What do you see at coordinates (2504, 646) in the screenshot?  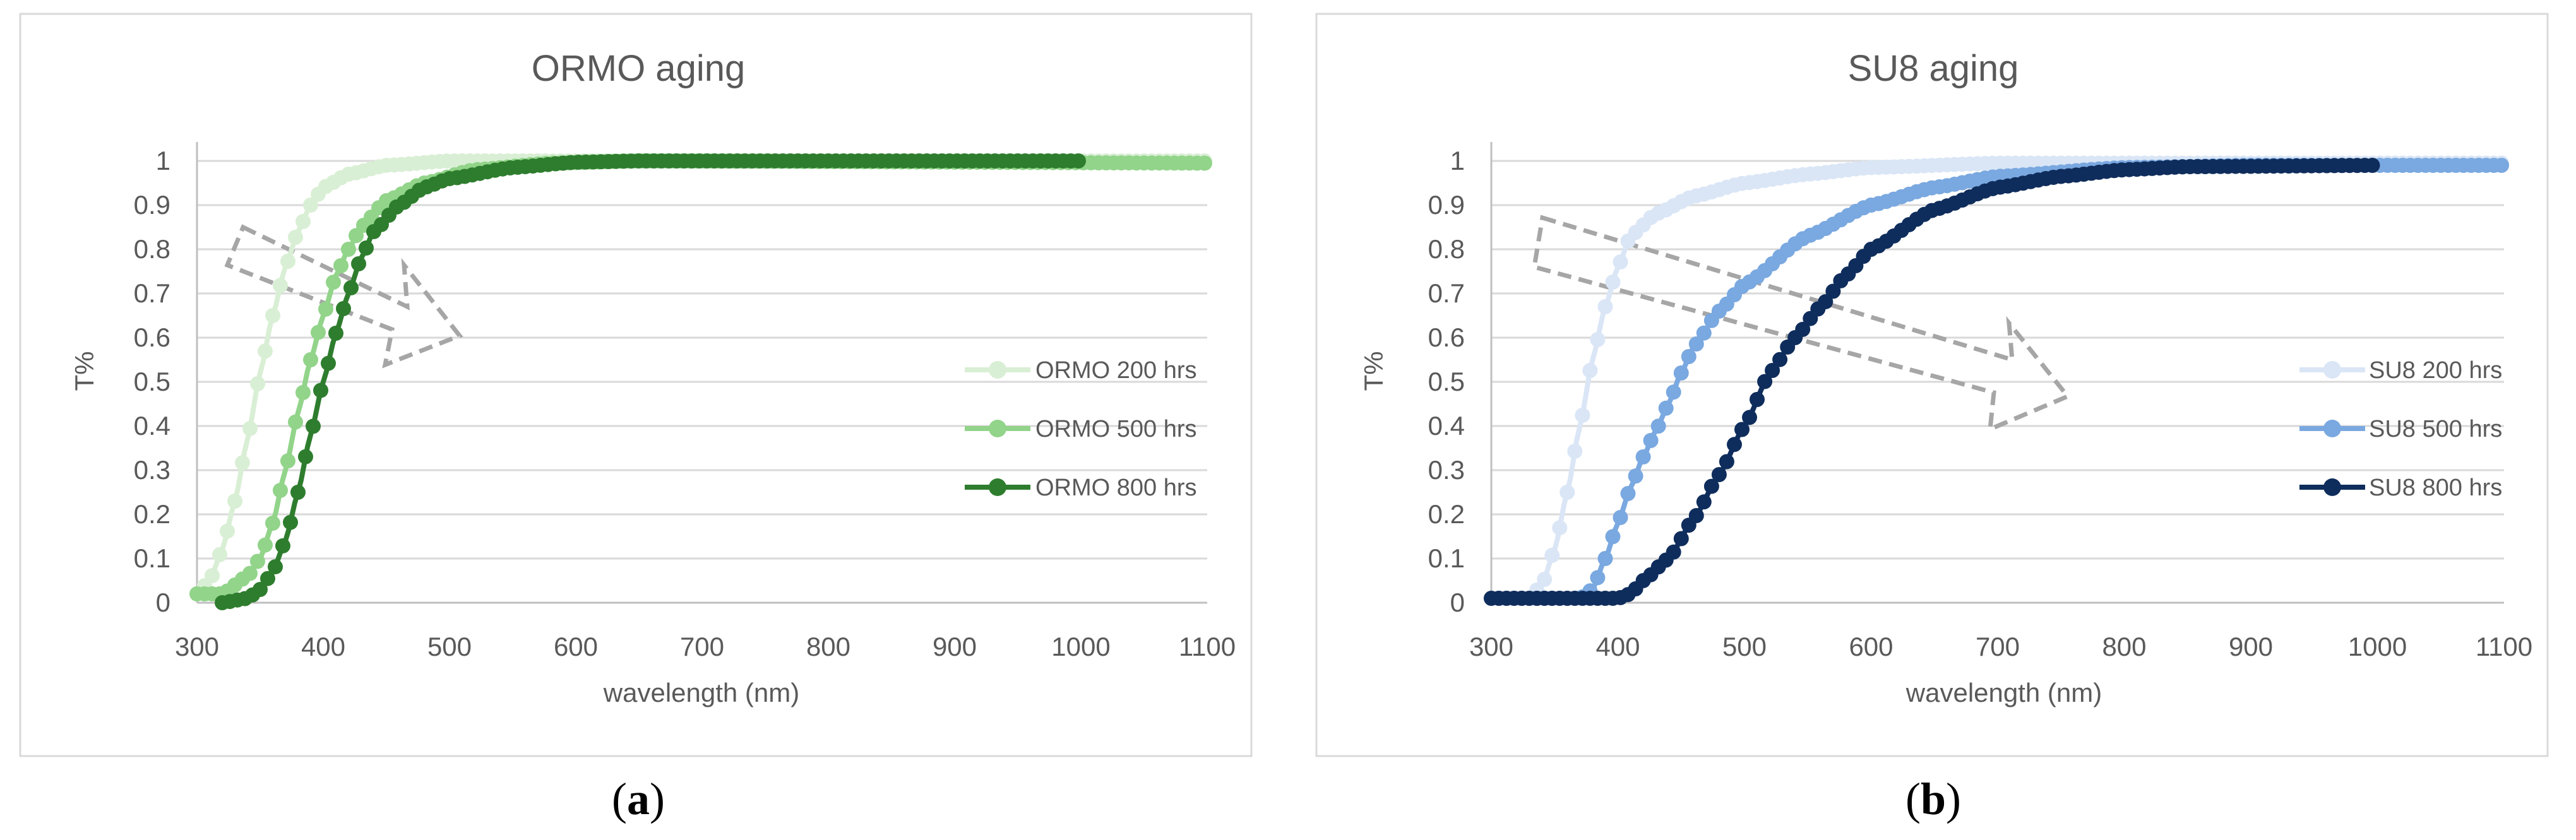 I see `x-tick-label: 1100` at bounding box center [2504, 646].